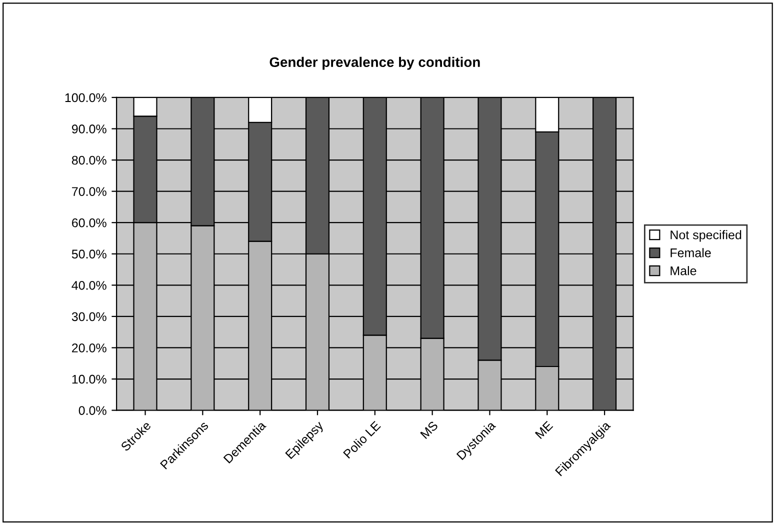 The width and height of the screenshot is (777, 524). Describe the element at coordinates (89, 348) in the screenshot. I see `y-tick-label: 20.0%` at that location.